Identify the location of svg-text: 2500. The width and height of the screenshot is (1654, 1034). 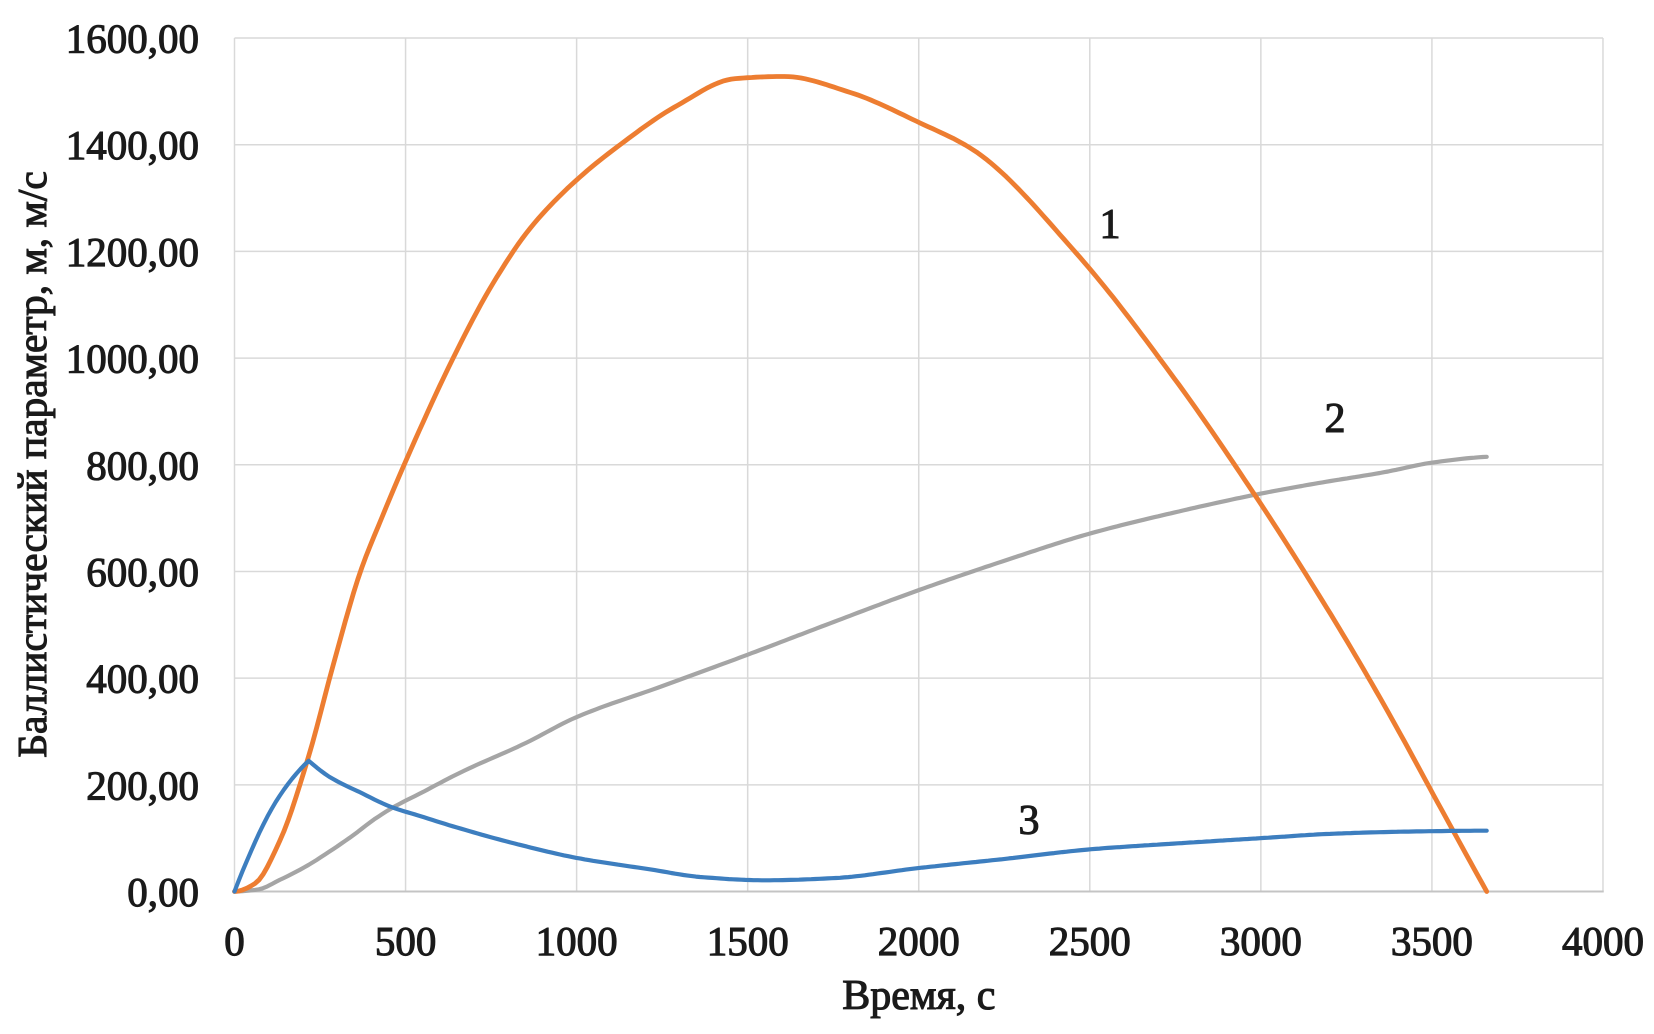
(1090, 941).